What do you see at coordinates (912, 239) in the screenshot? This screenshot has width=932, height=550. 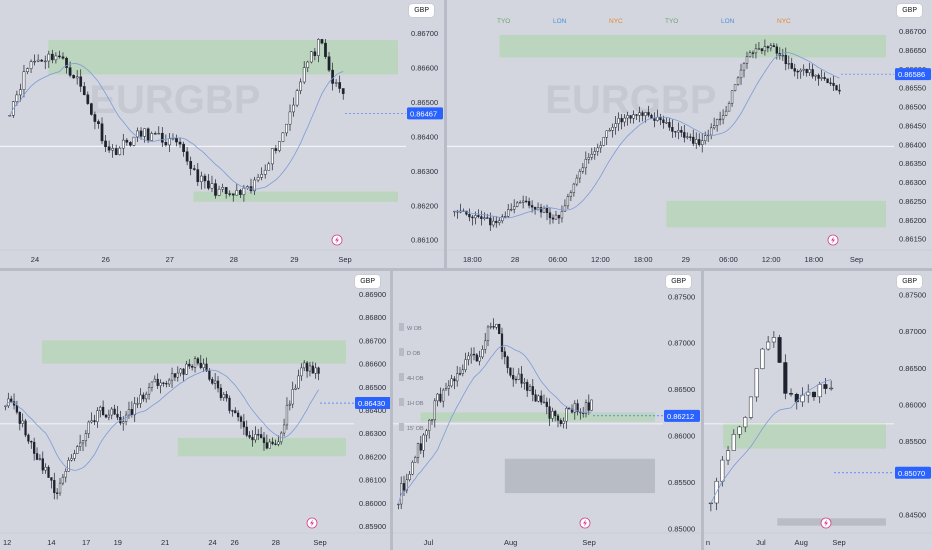 I see `y-tick-label: 0.86150` at bounding box center [912, 239].